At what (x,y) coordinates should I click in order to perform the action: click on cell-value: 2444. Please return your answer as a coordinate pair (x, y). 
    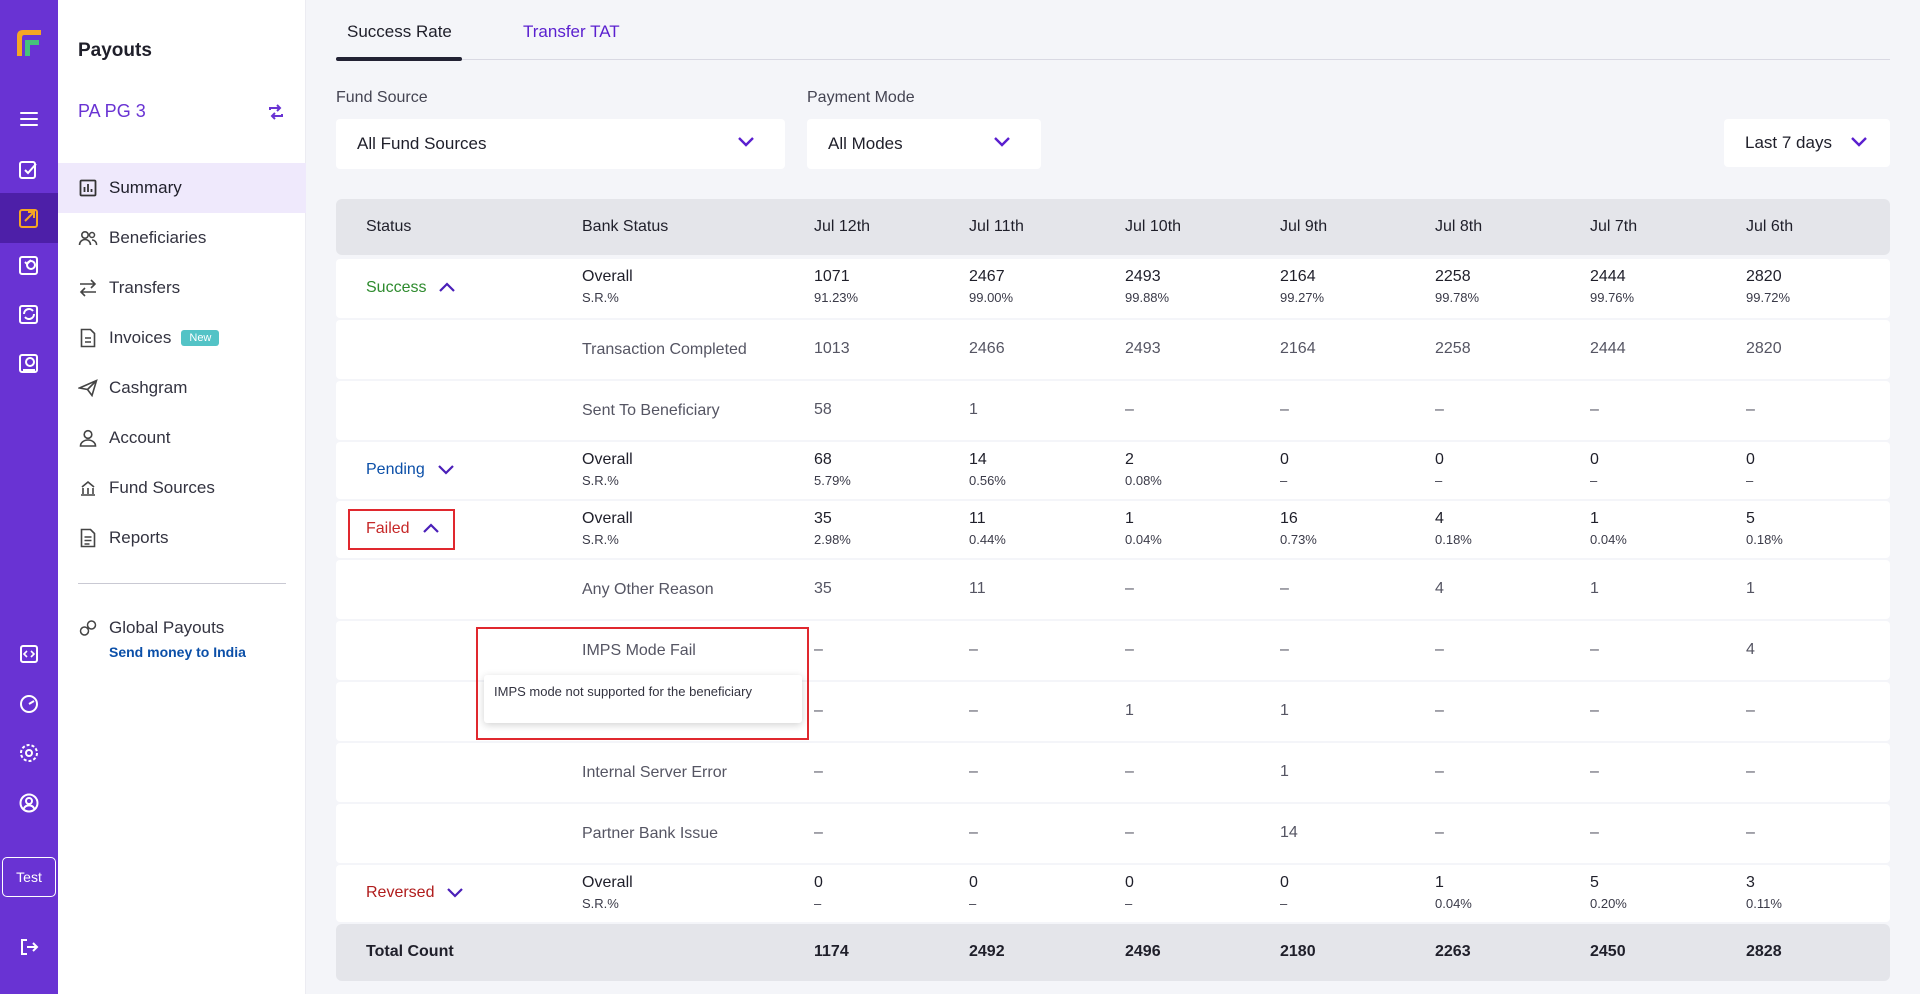
    Looking at the image, I should click on (1608, 348).